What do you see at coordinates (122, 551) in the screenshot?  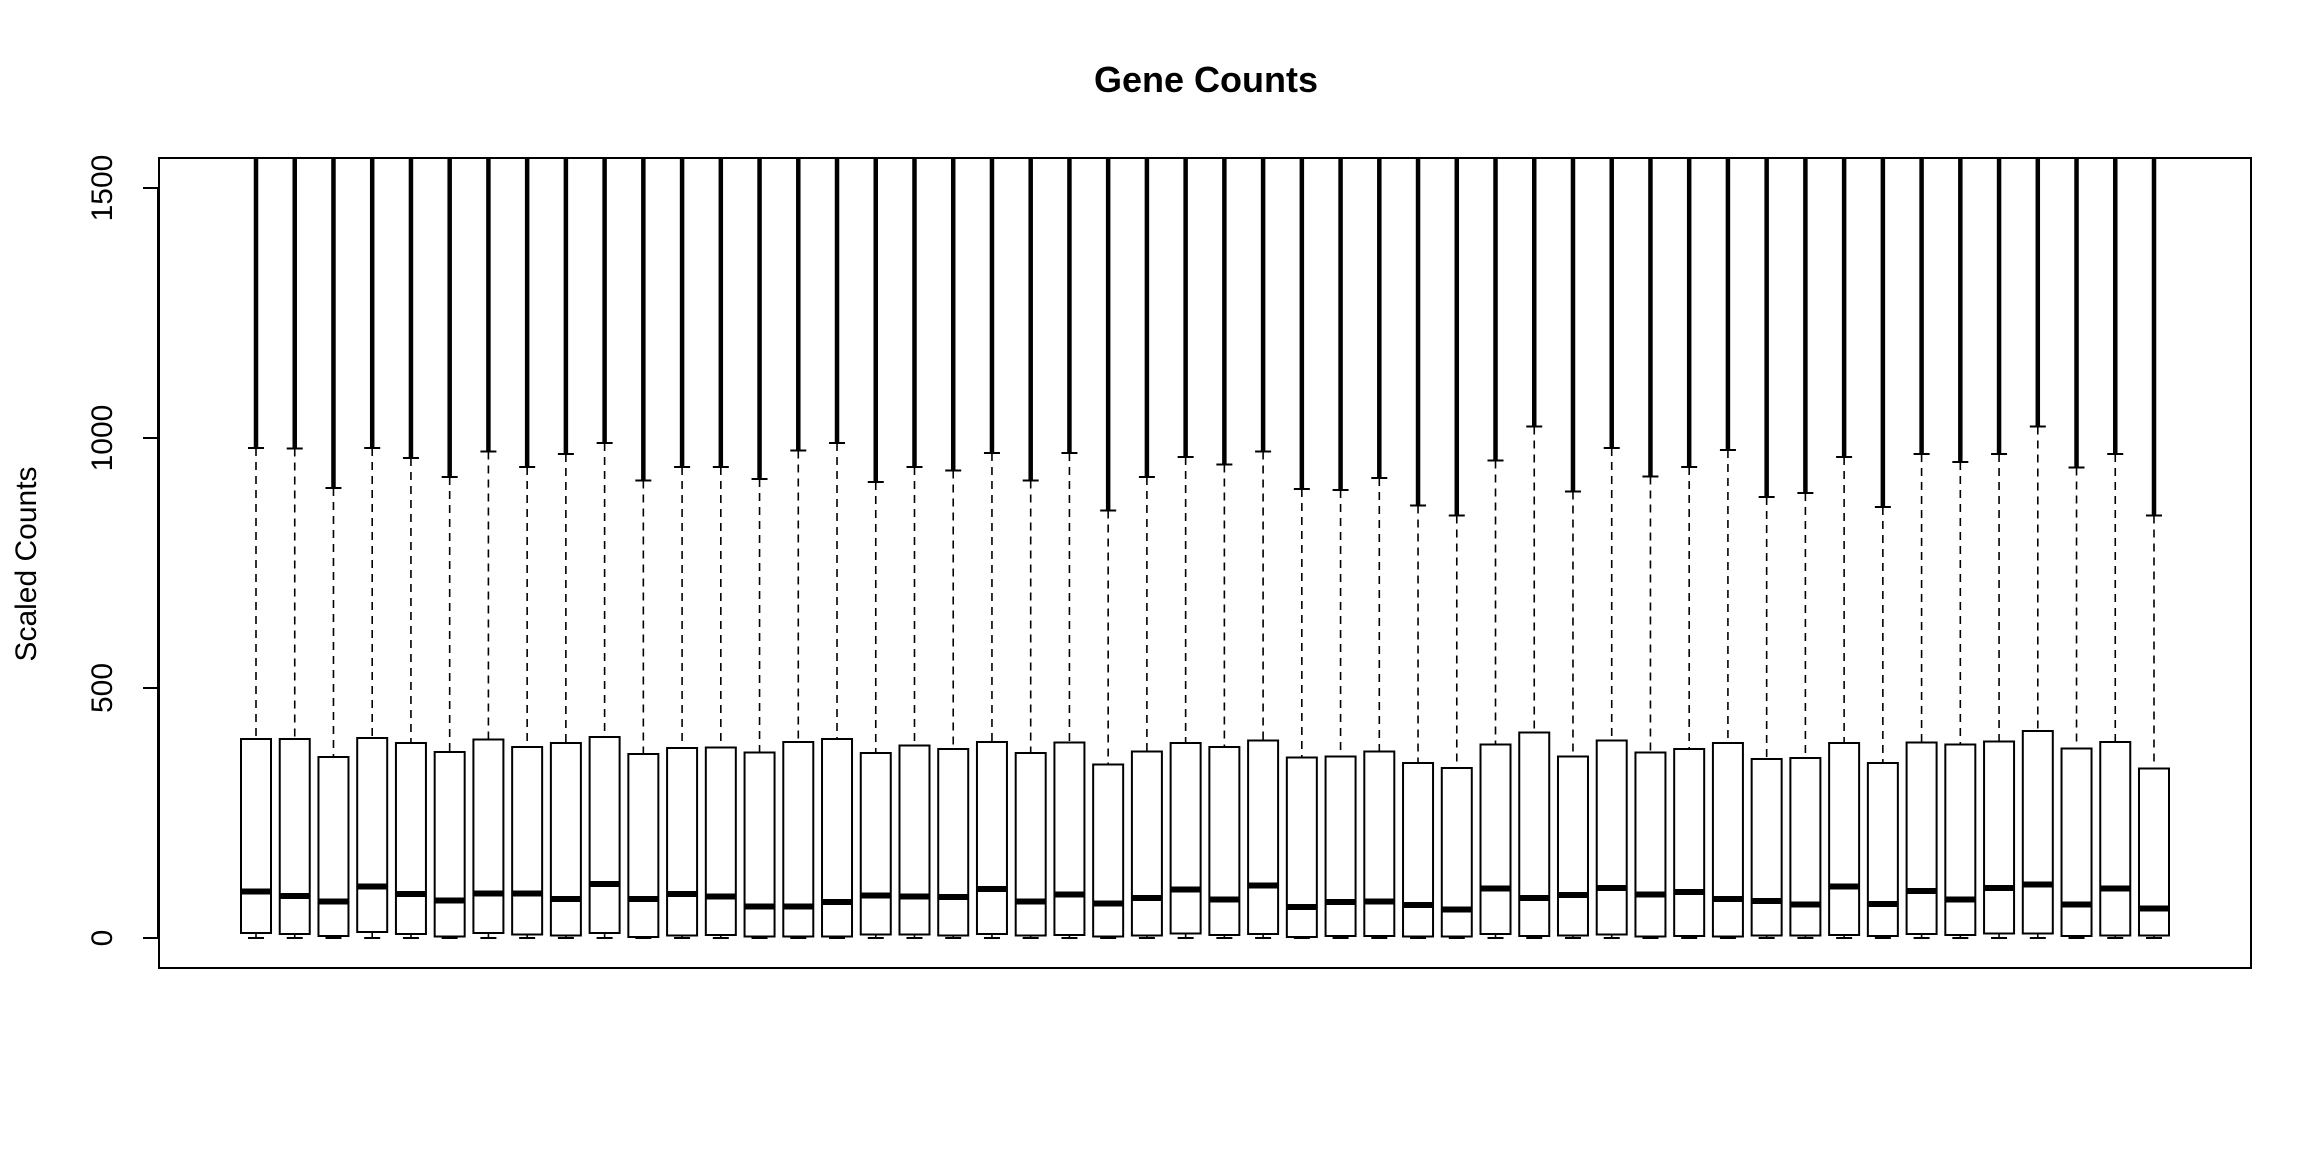 I see `y-axis: 0 500 1000 1500` at bounding box center [122, 551].